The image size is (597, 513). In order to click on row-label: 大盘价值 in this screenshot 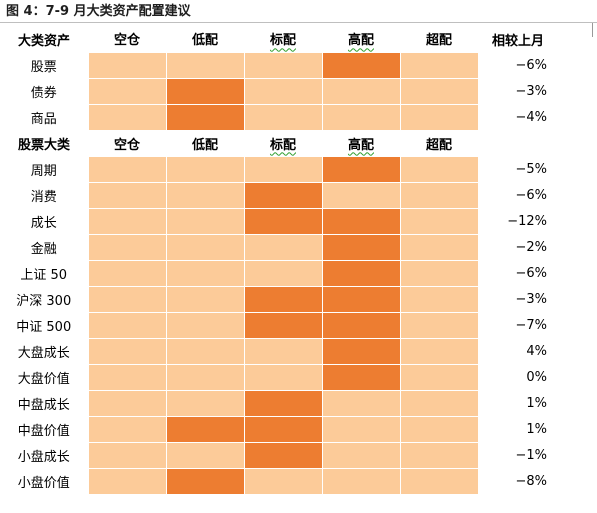, I will do `click(43, 379)`.